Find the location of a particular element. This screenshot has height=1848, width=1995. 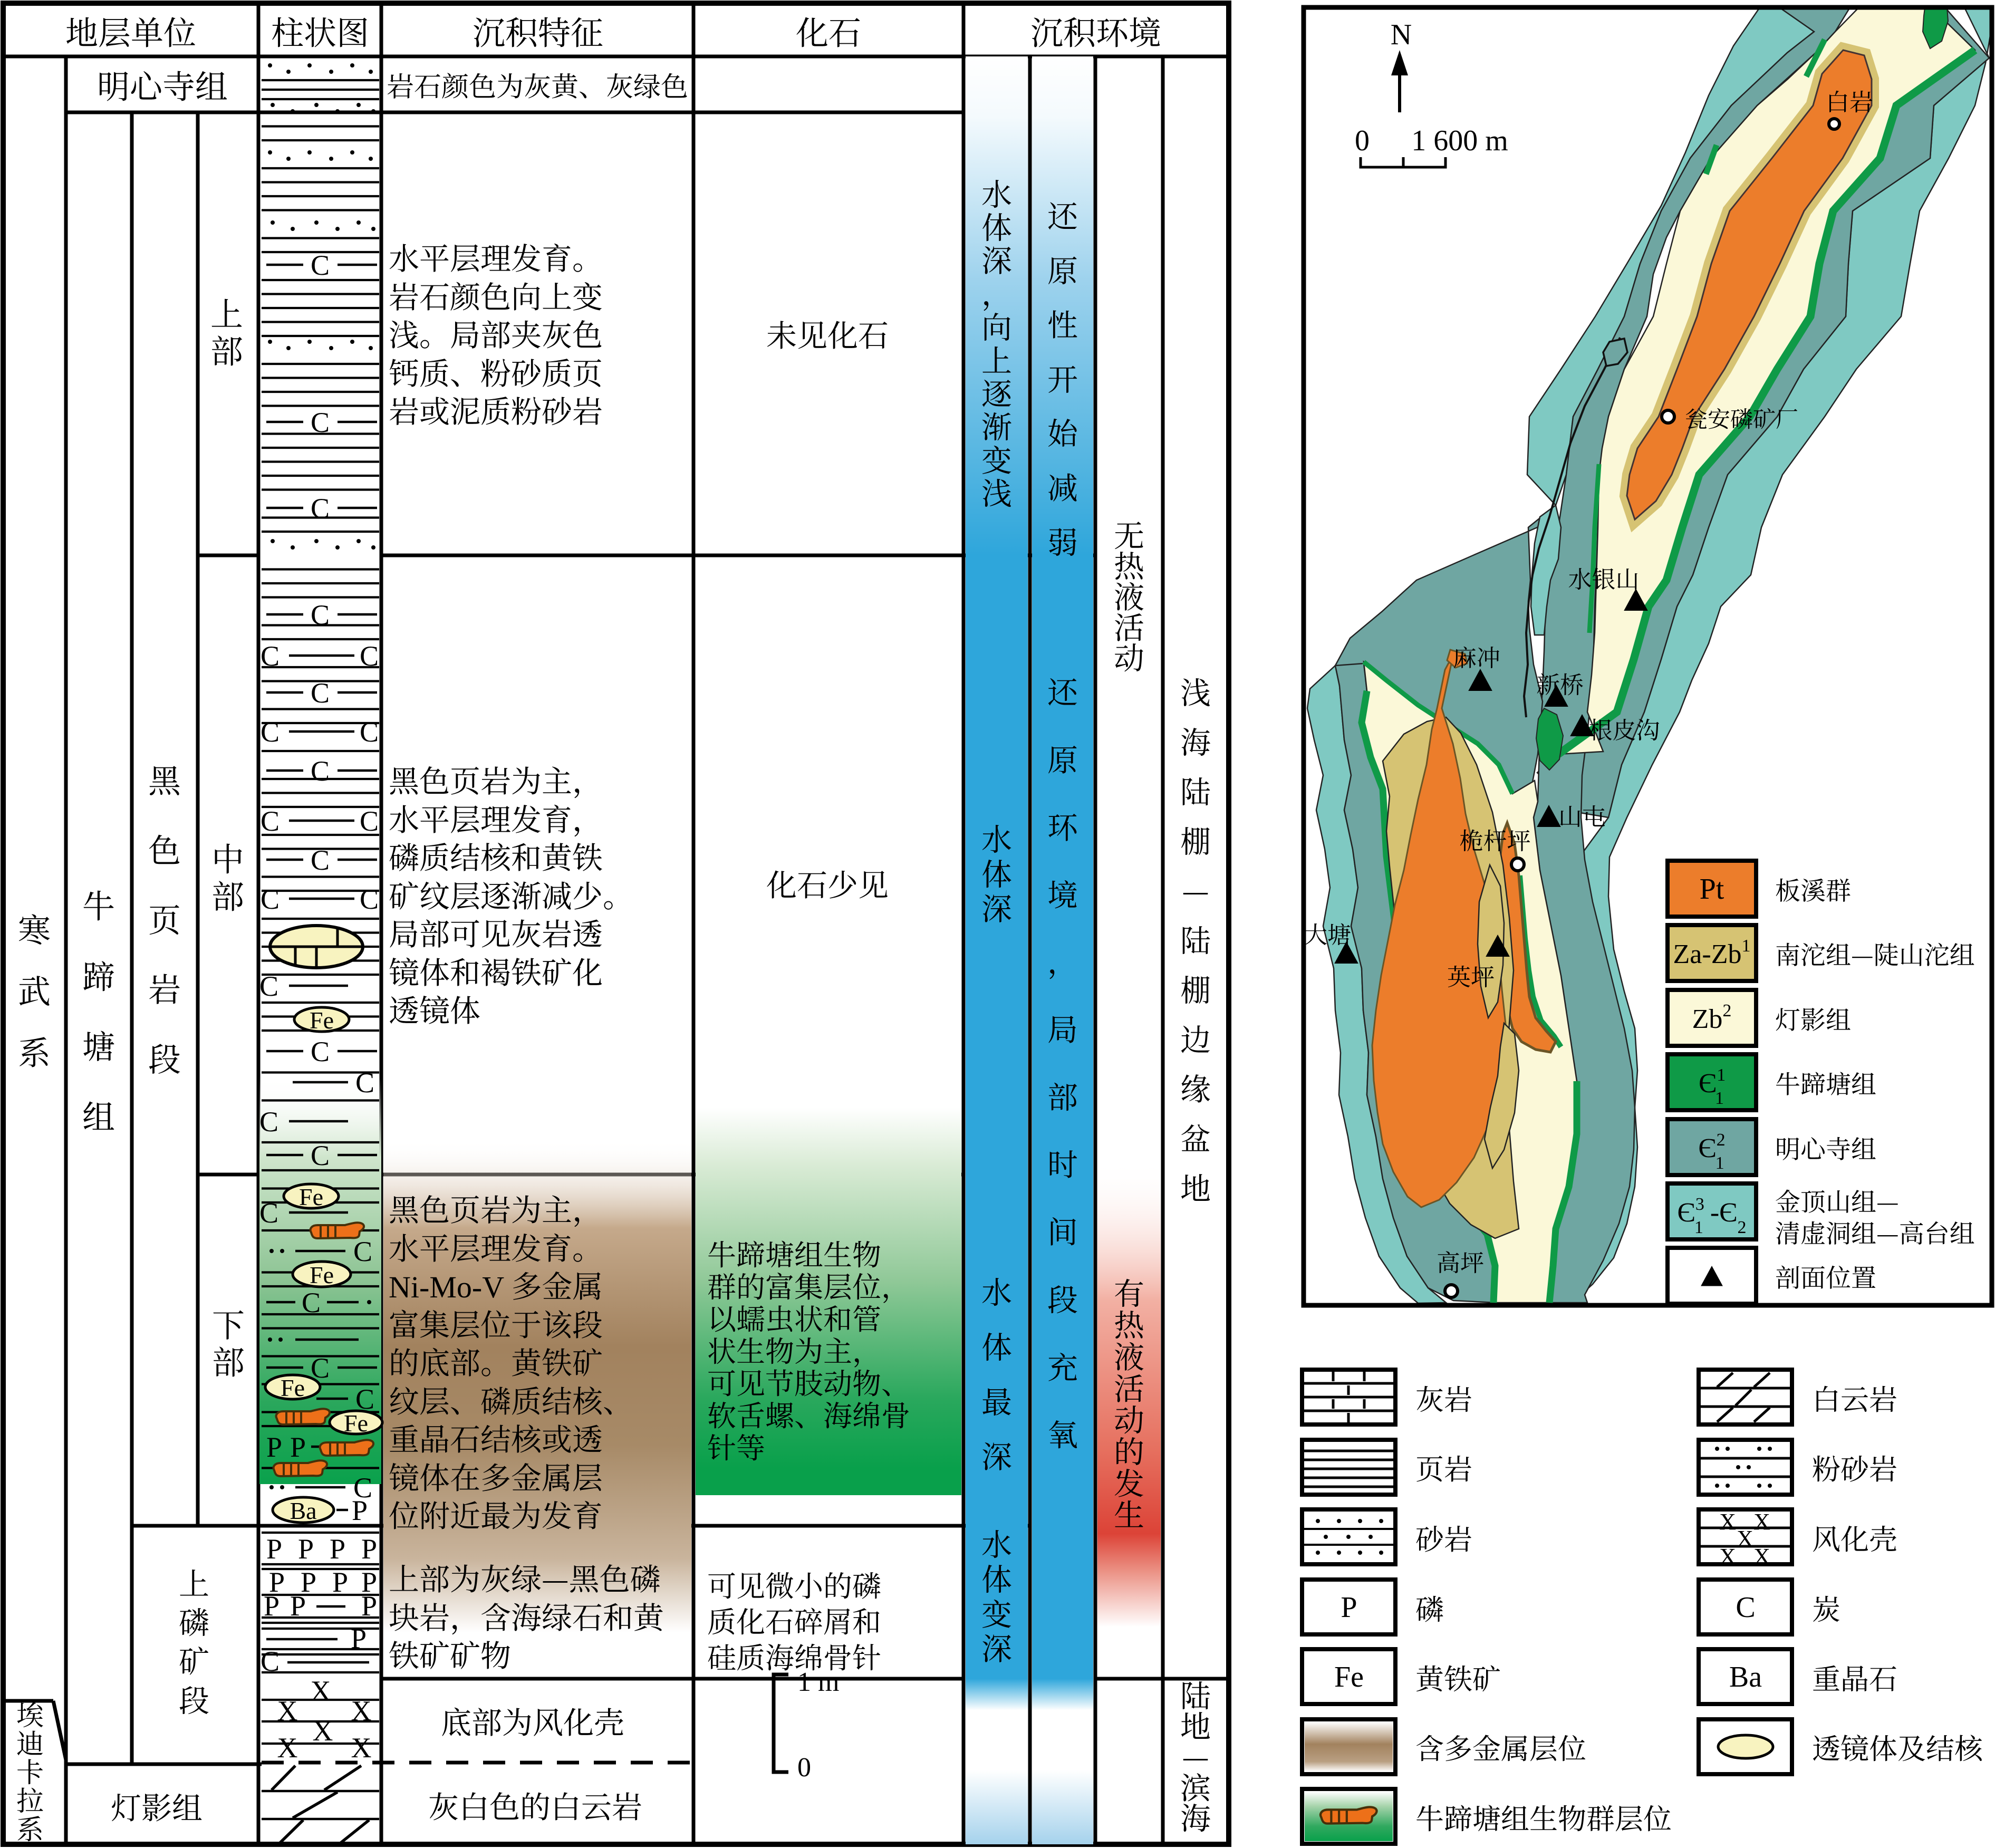

svg-text: Za-Zb1 is located at coordinates (1712, 952).